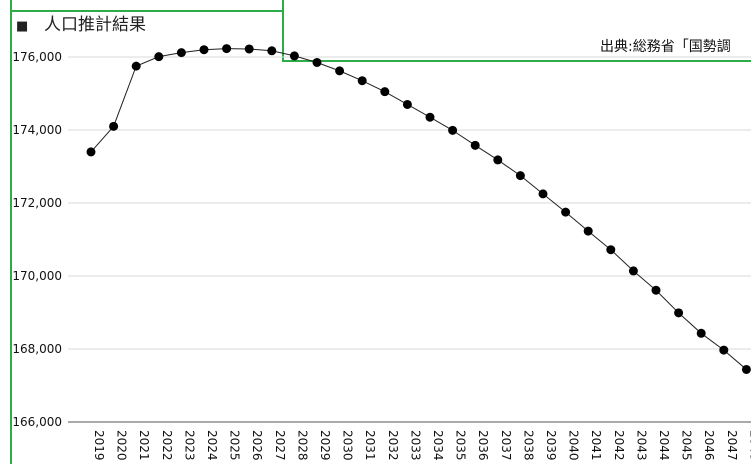  I want to click on x-tick-label: 2023, so click(189, 445).